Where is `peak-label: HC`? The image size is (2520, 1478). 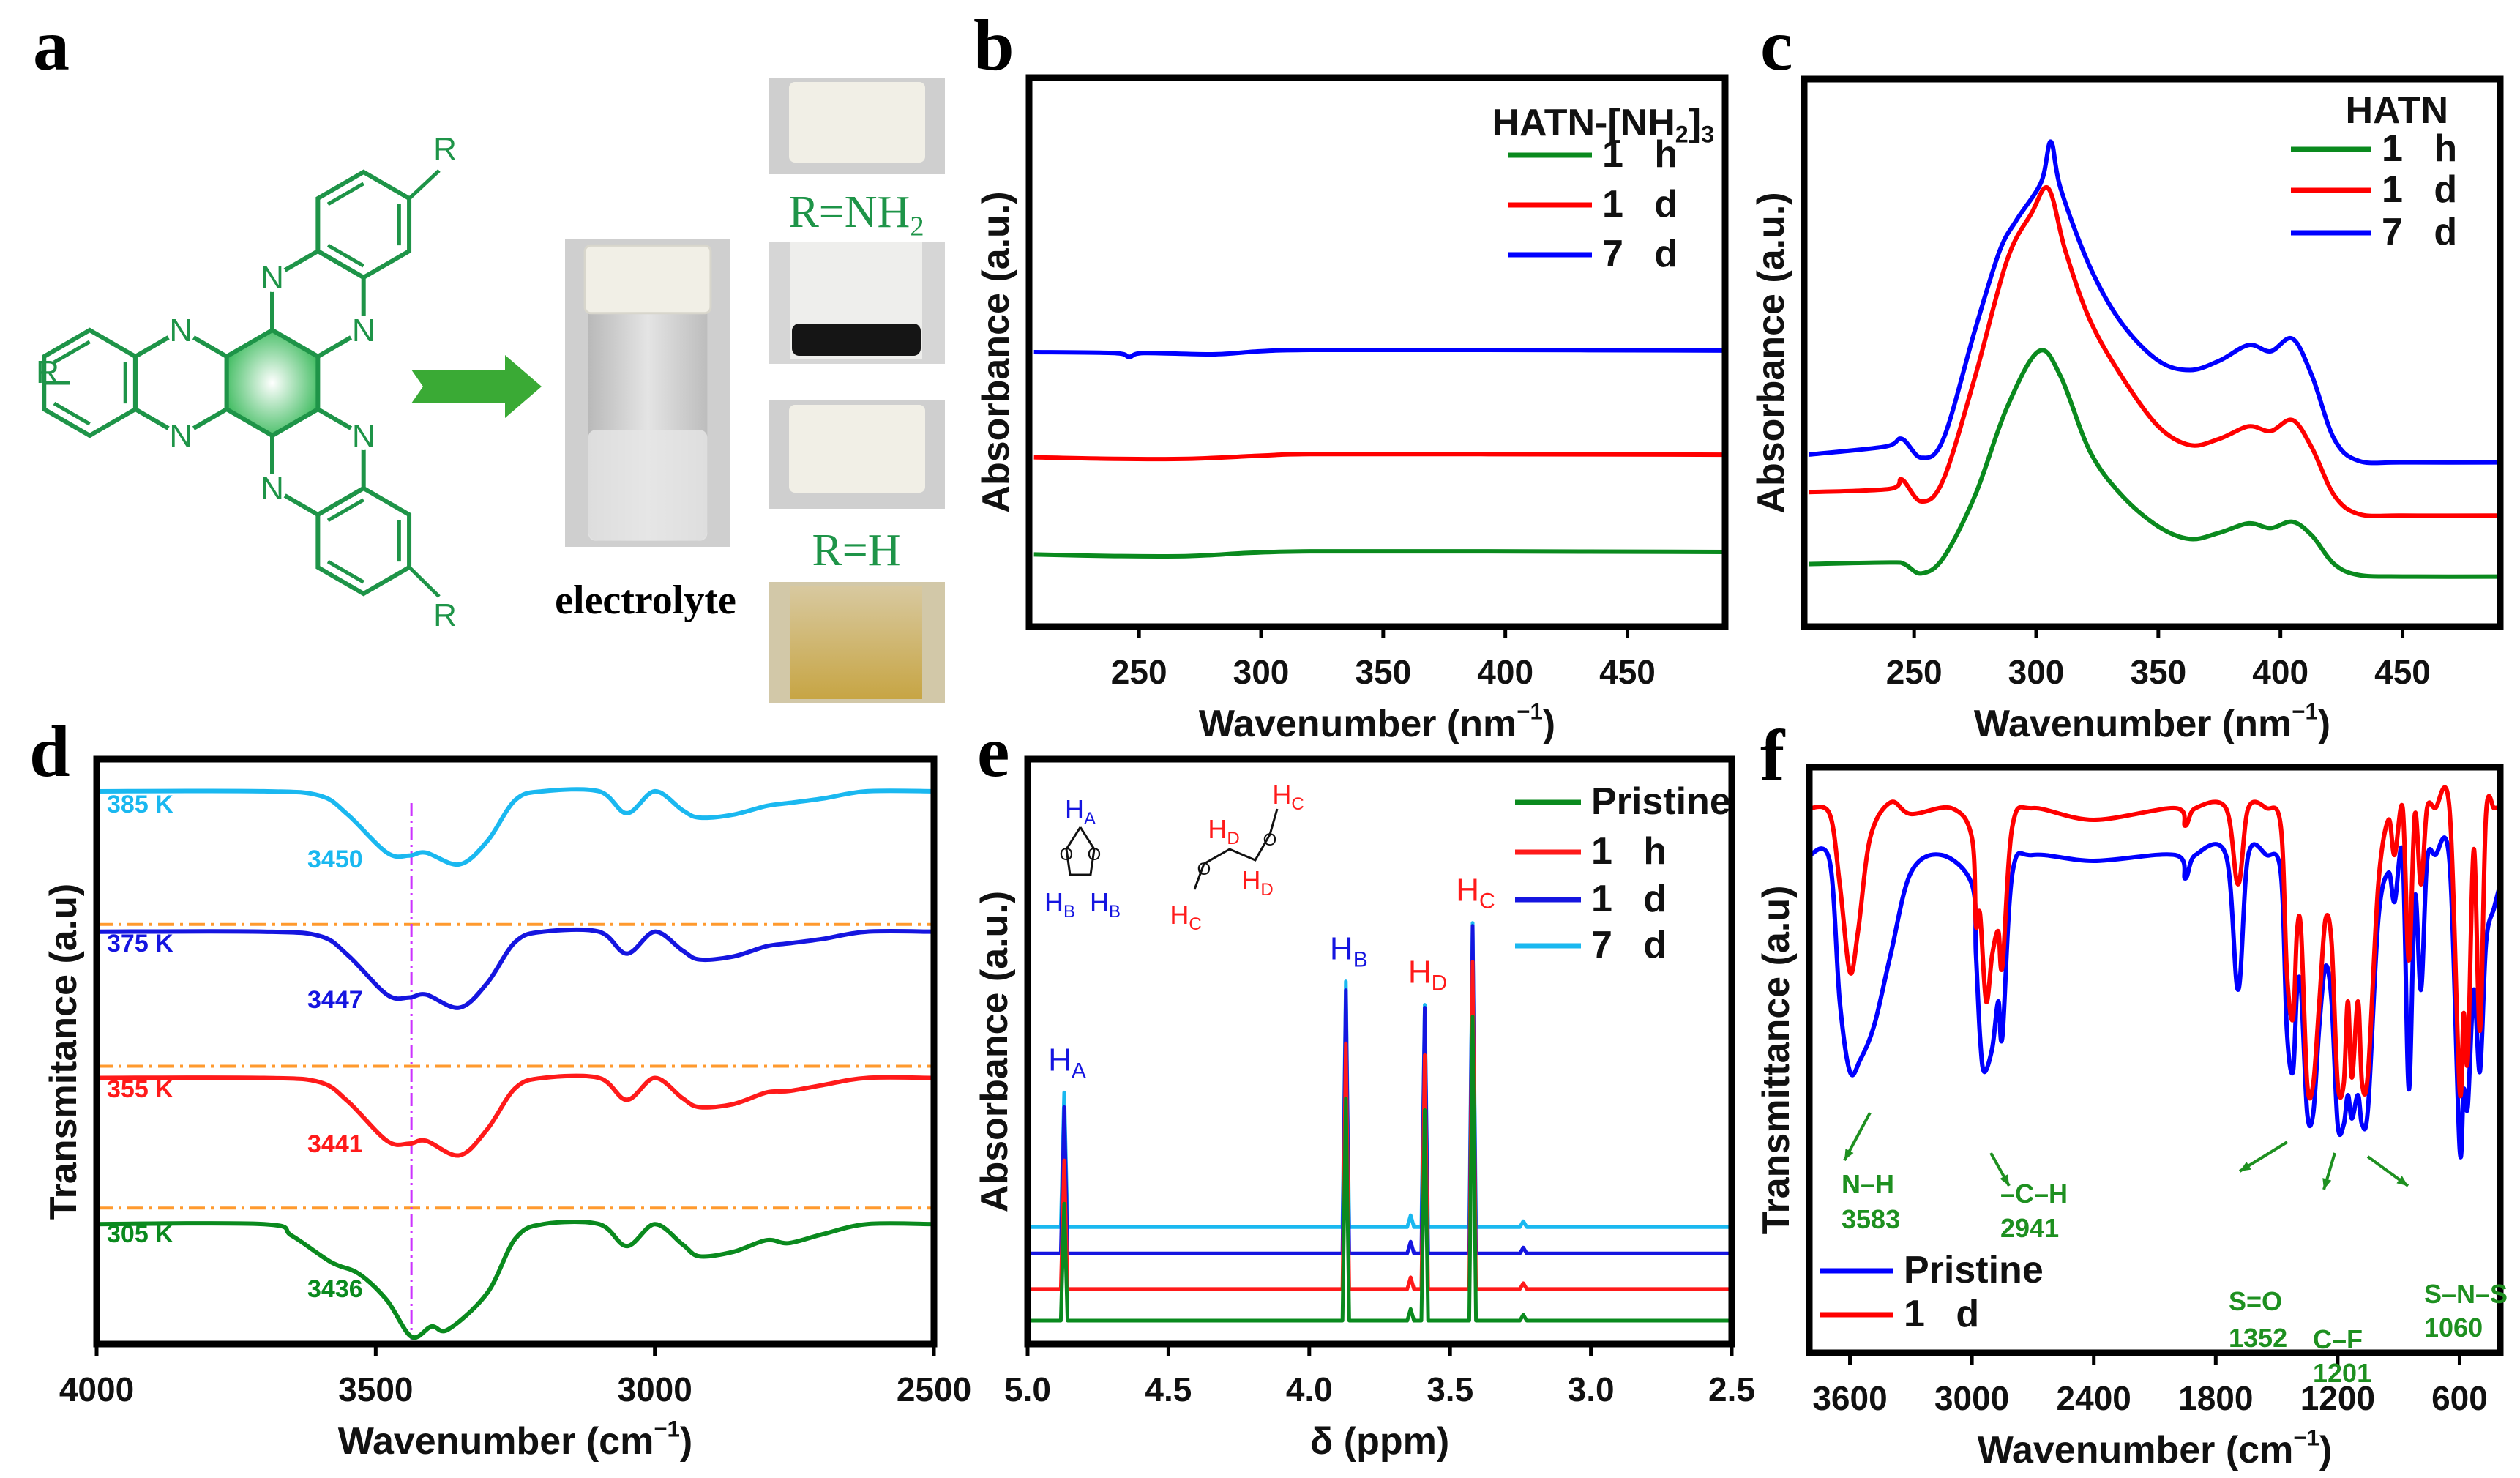 peak-label: HC is located at coordinates (1476, 893).